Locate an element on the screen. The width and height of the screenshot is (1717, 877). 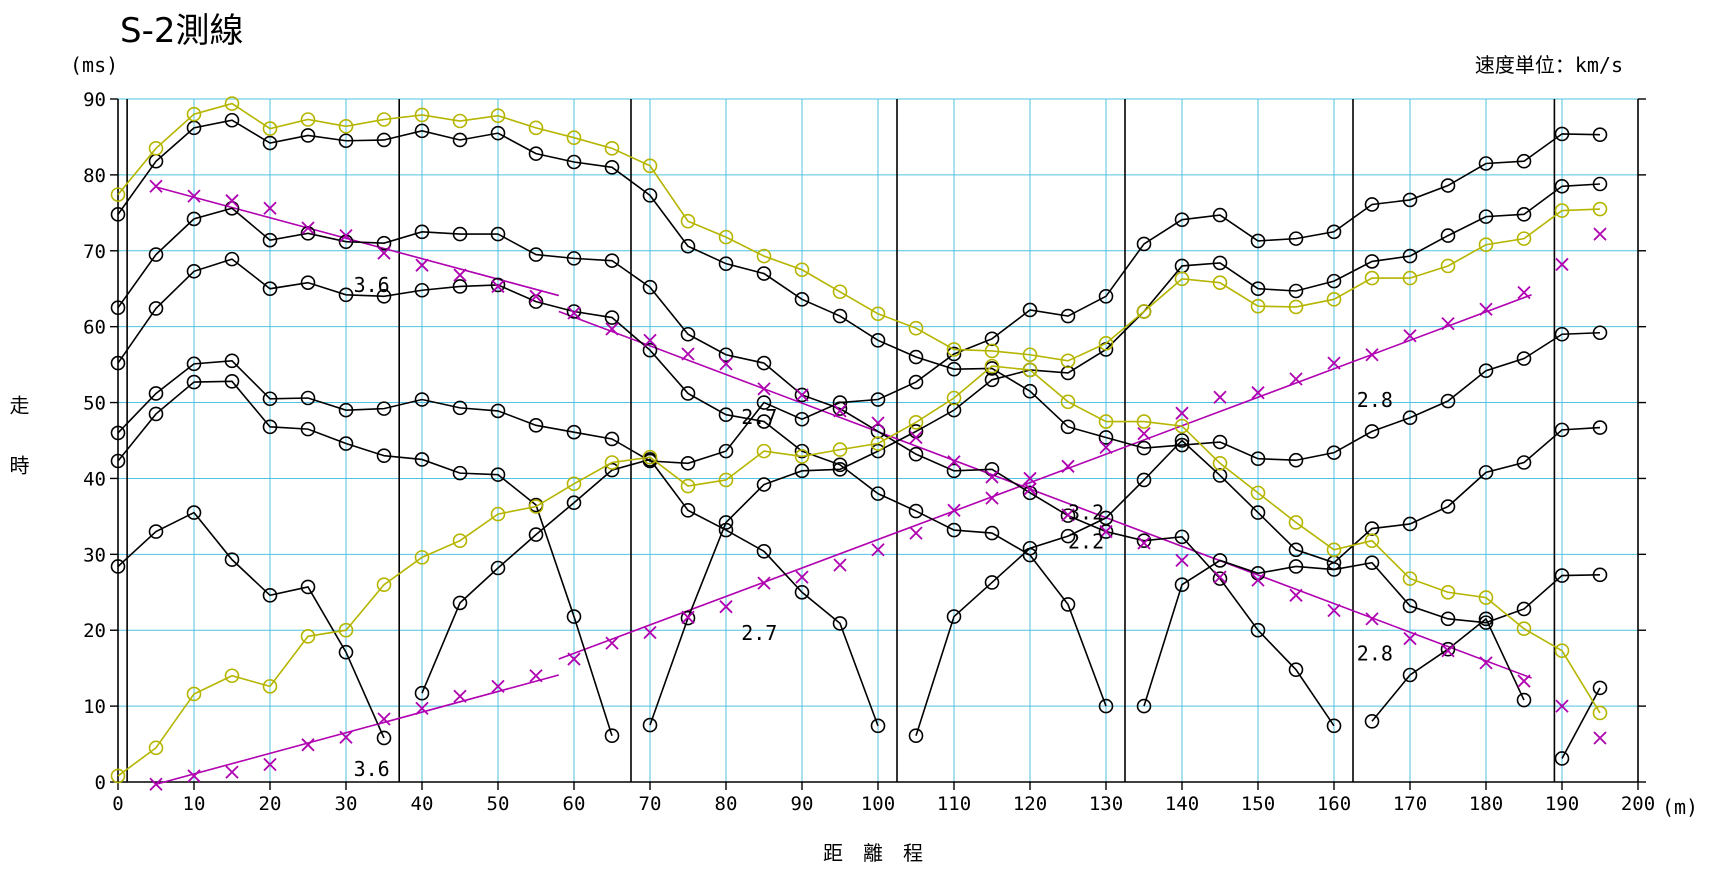
velocity-label: 3.6 is located at coordinates (372, 285).